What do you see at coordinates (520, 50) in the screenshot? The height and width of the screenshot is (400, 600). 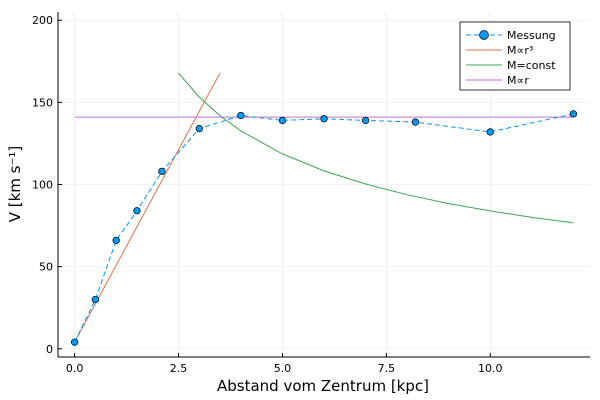 I see `legend-label-1: M∝r³` at bounding box center [520, 50].